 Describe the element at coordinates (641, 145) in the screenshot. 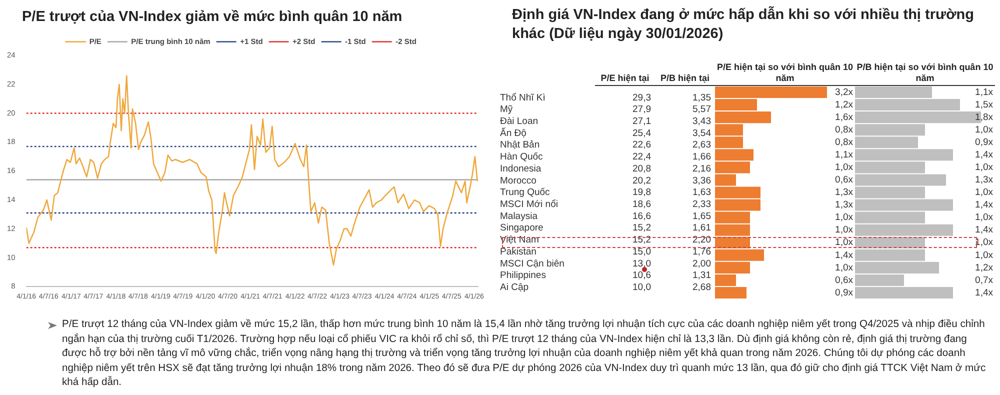

I see `data-label: 22,6` at that location.